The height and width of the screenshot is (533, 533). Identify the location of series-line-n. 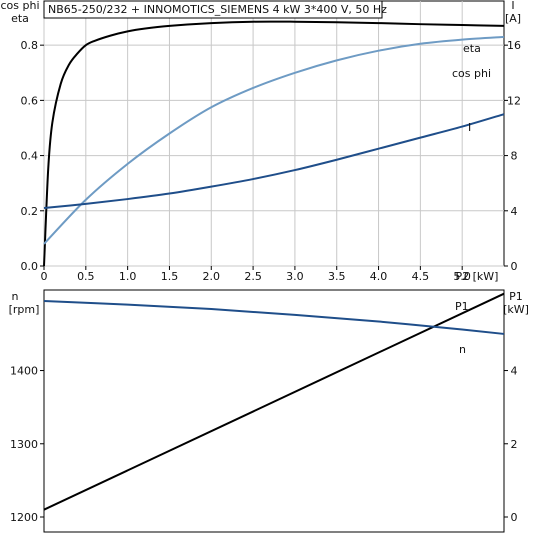
(274, 317).